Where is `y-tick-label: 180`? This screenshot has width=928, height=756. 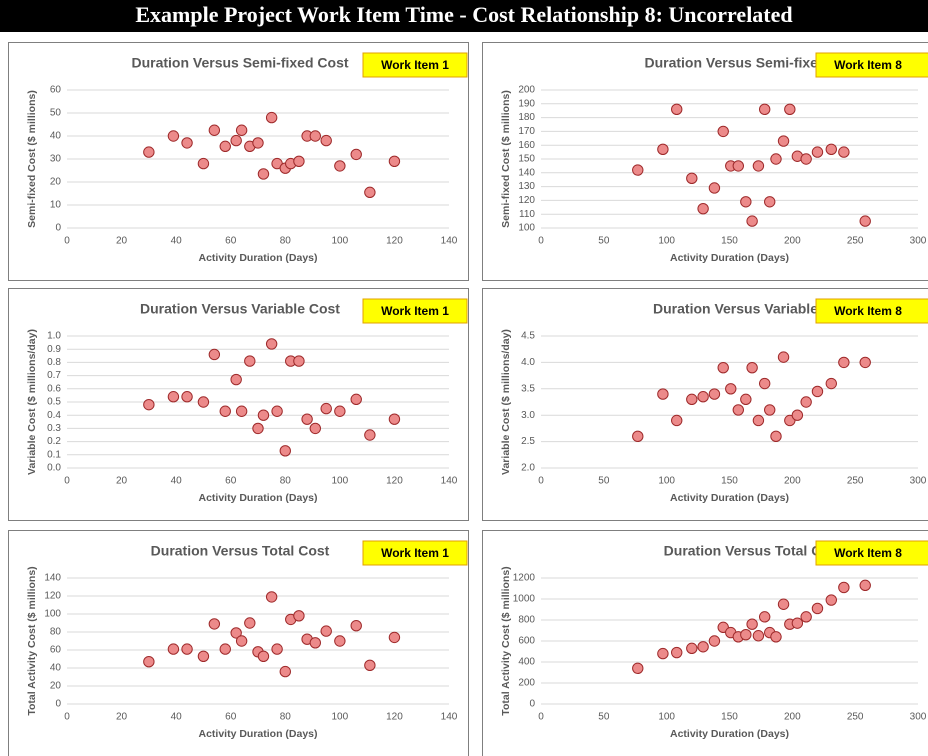
y-tick-label: 180 is located at coordinates (526, 117).